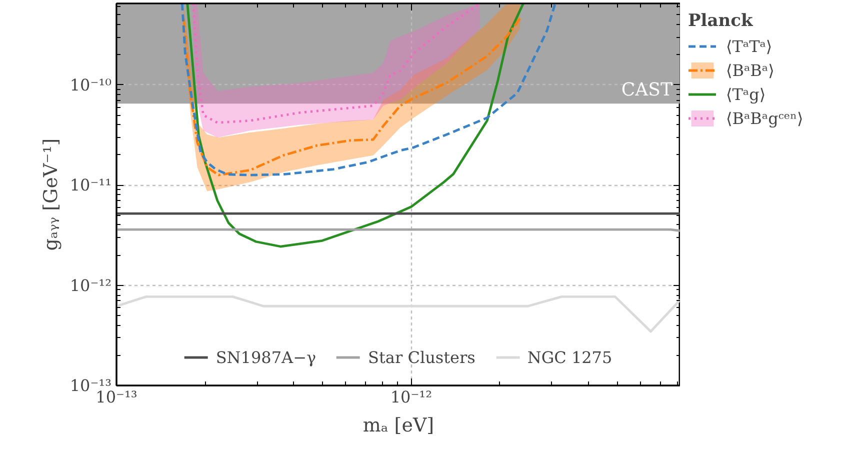  What do you see at coordinates (646, 90) in the screenshot?
I see `band-label: CAST` at bounding box center [646, 90].